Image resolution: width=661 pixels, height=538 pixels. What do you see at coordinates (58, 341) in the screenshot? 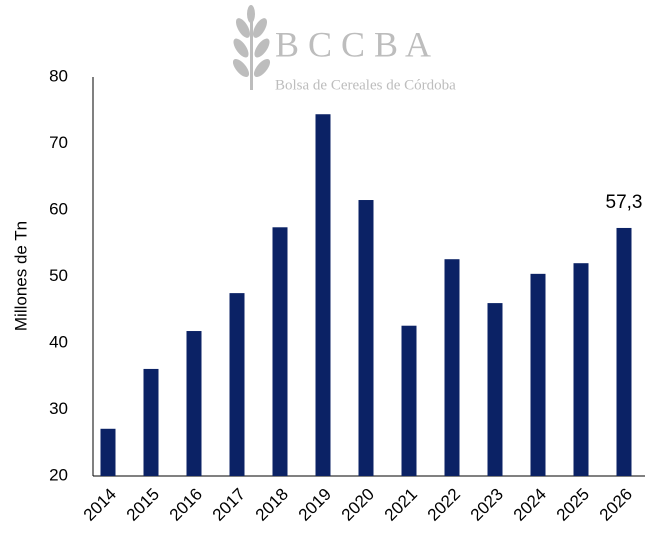
I see `y-tick-label: 40` at bounding box center [58, 341].